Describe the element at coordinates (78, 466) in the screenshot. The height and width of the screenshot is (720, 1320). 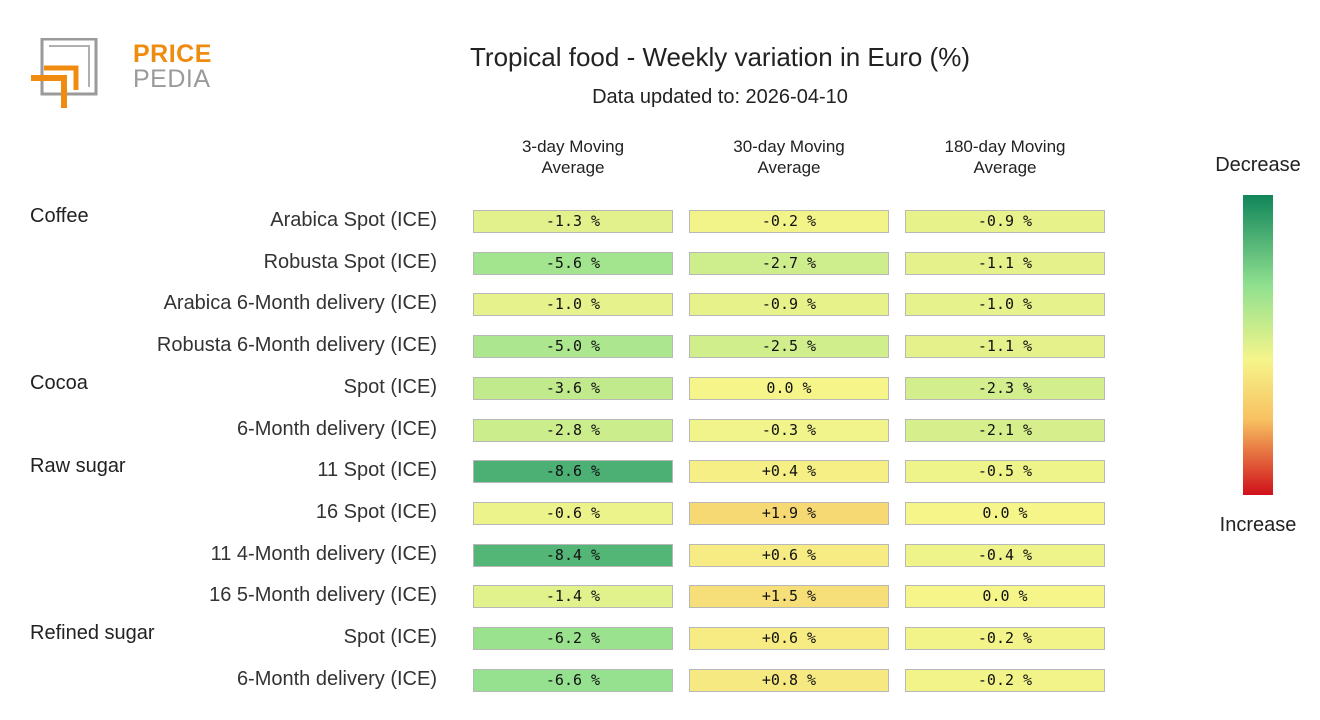
I see `group-label: Raw sugar` at that location.